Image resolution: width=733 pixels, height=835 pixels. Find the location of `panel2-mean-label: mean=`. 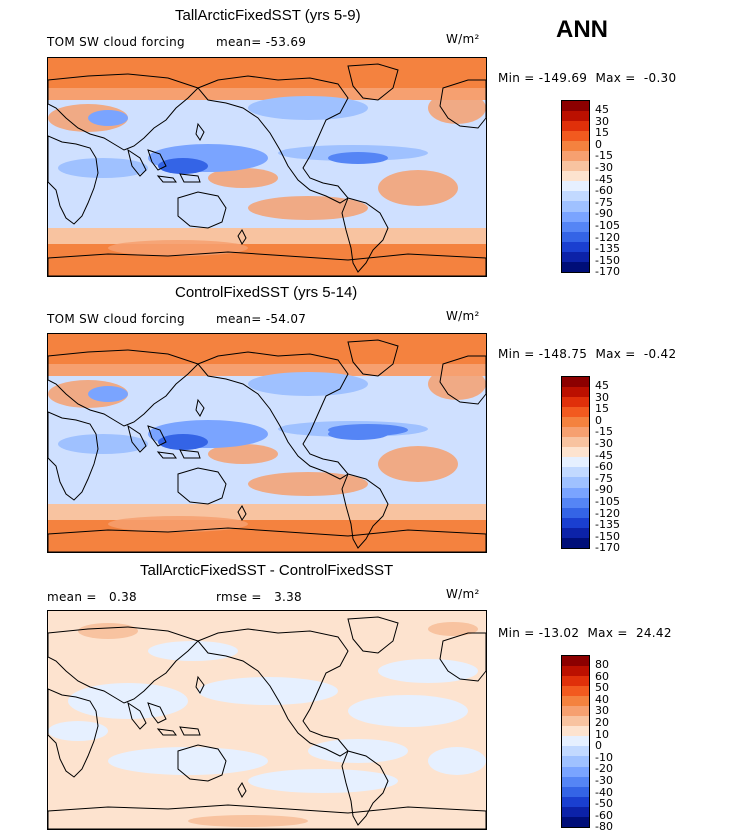

panel2-mean-label: mean= is located at coordinates (239, 319).